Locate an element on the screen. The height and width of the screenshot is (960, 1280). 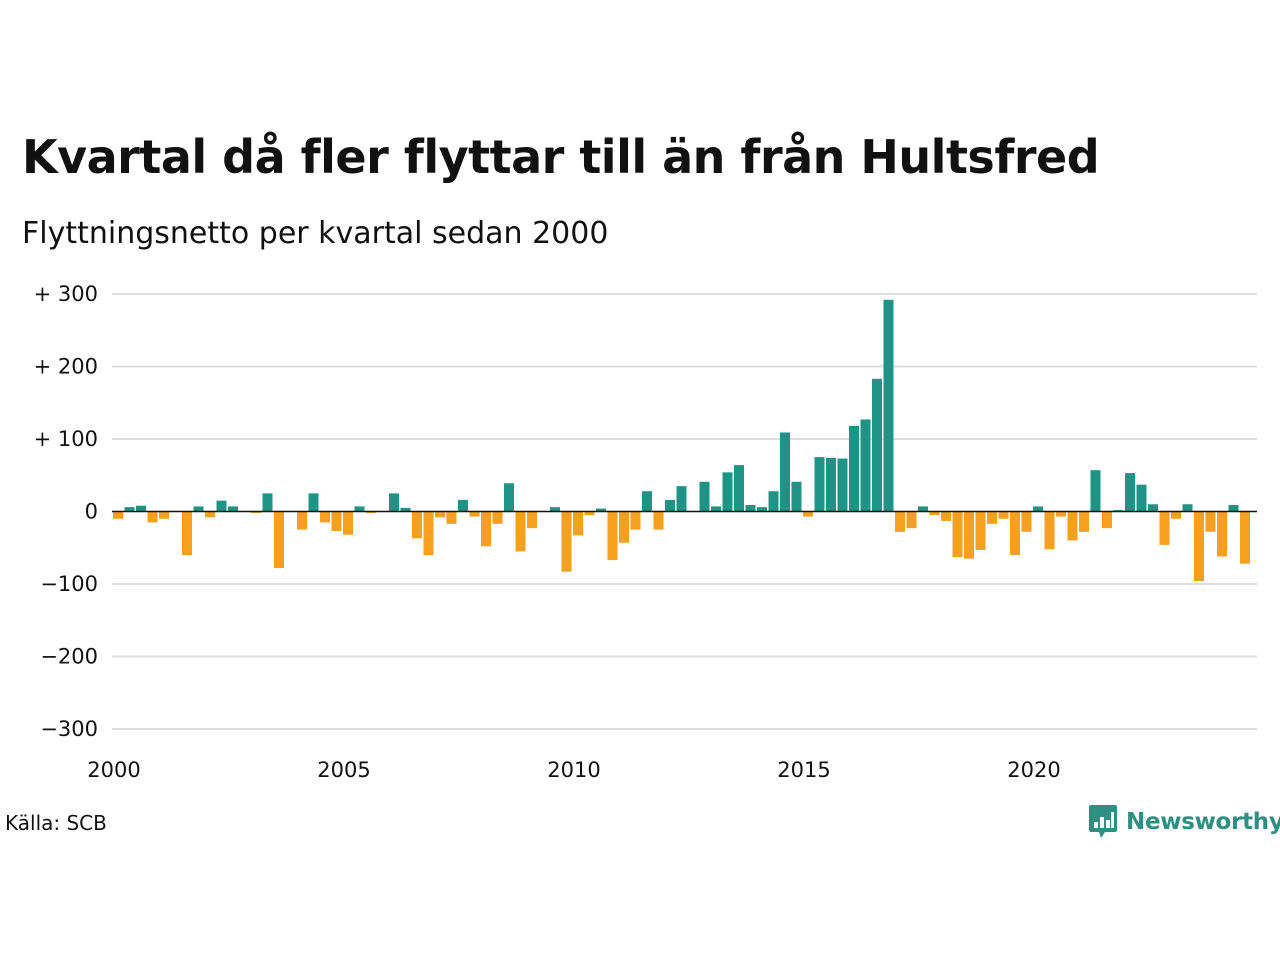
x-tick-label: 2015 is located at coordinates (803, 770).